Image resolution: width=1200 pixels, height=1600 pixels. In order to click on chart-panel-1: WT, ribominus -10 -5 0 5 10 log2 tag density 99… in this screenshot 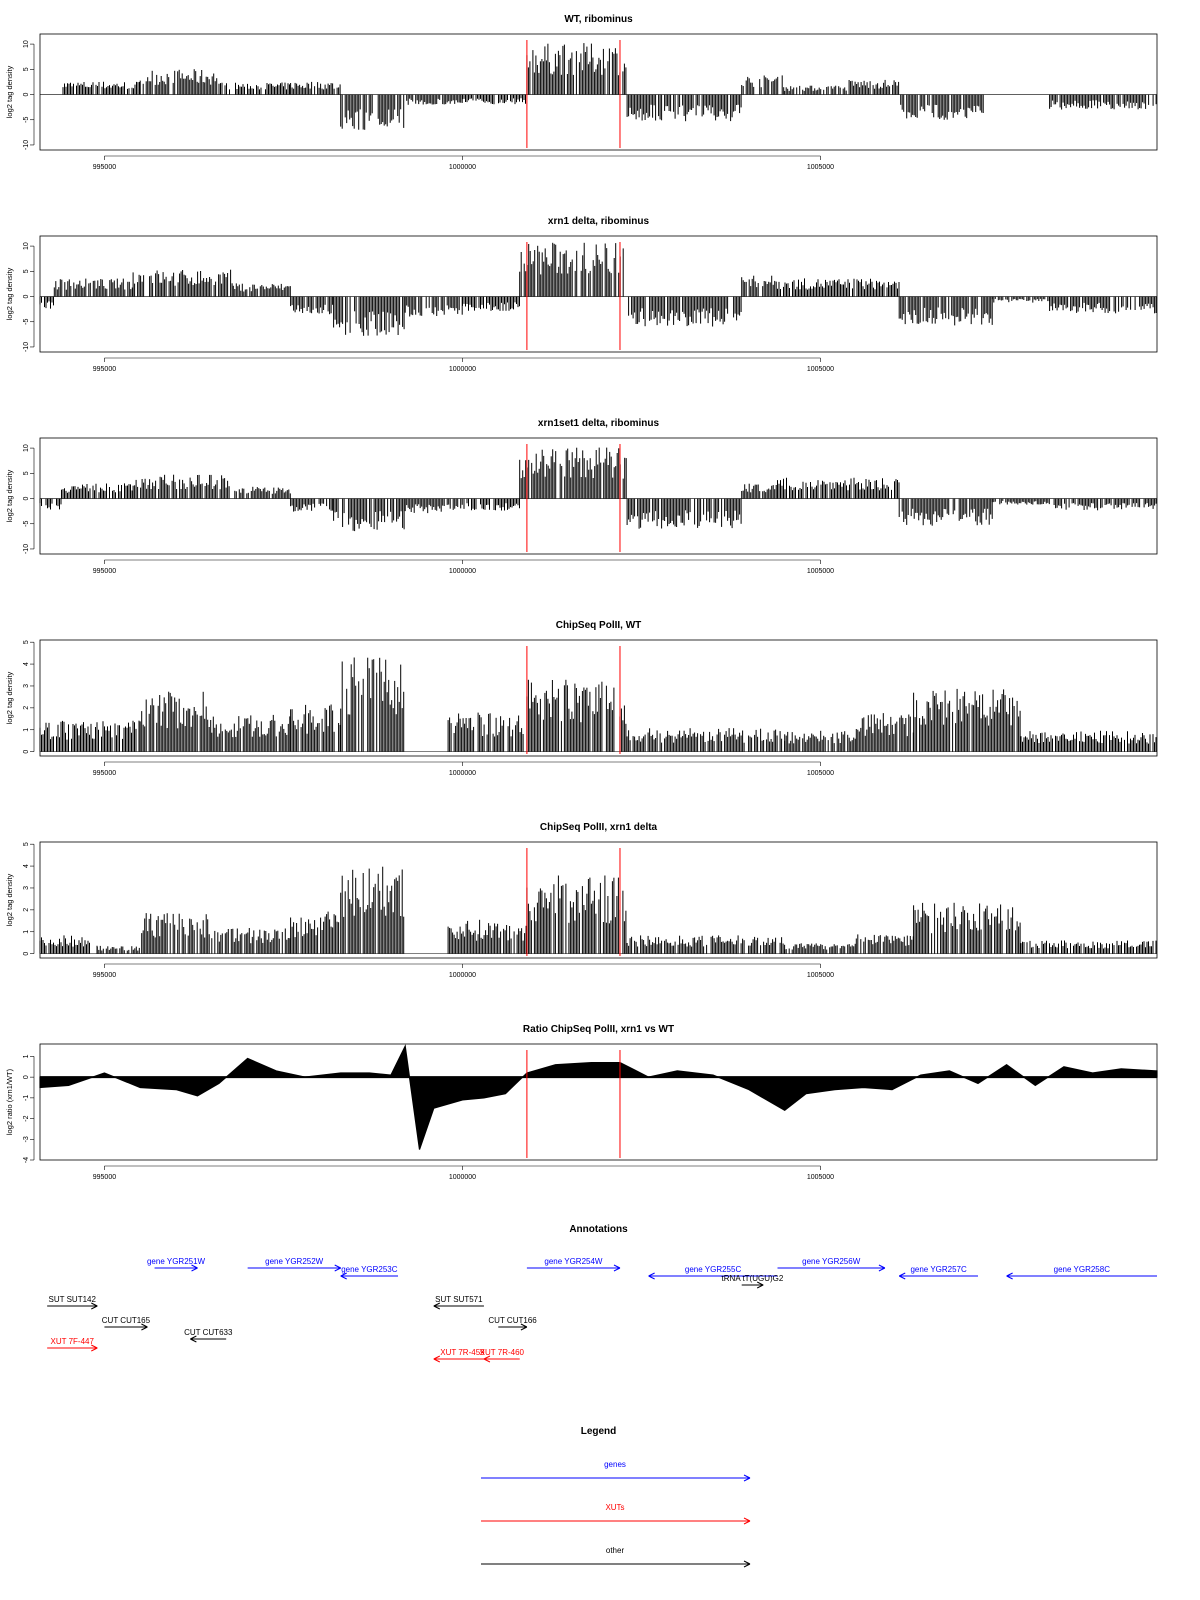, I will do `click(581, 92)`.